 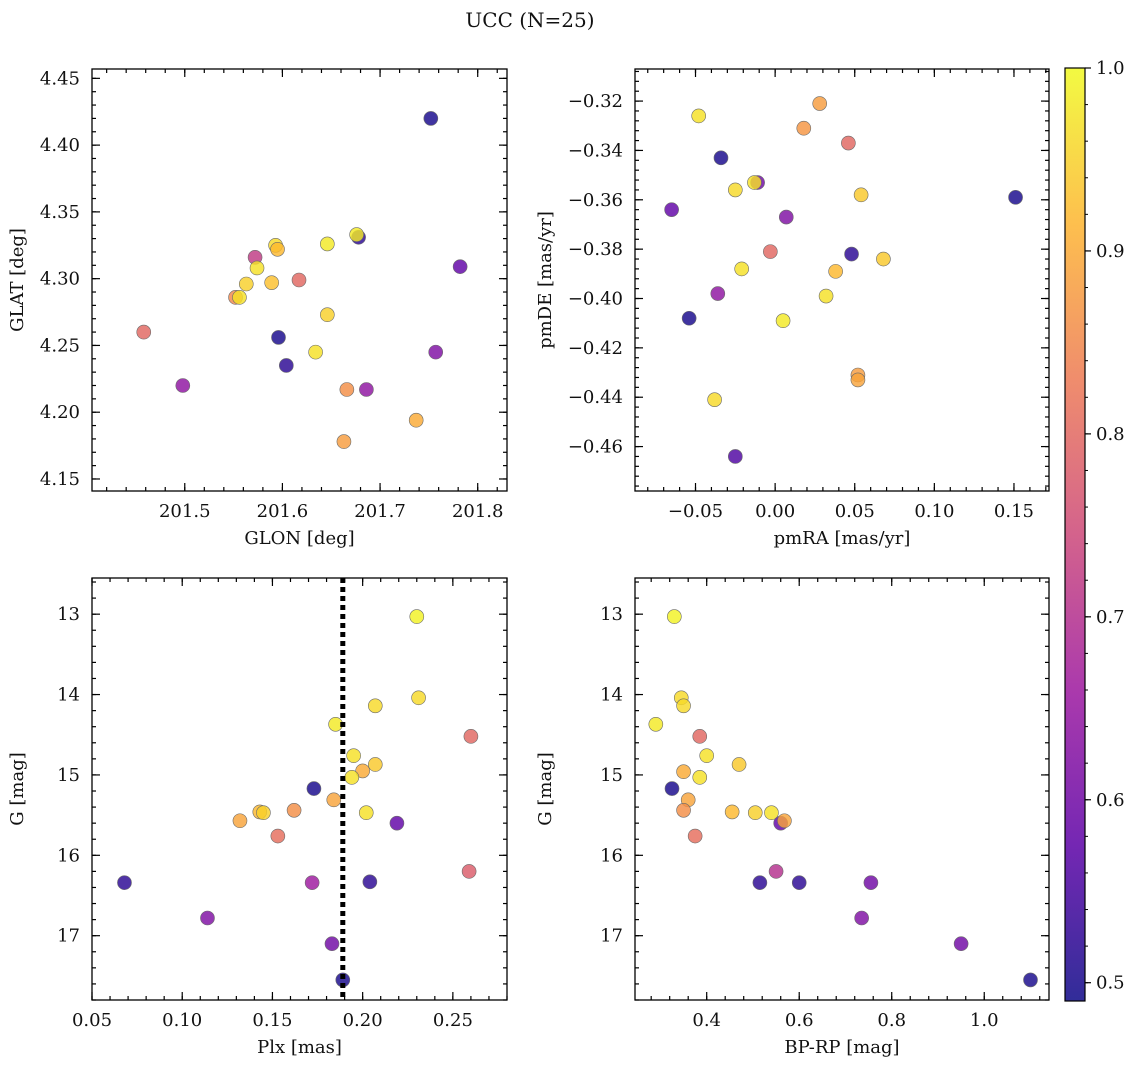 I want to click on colorbar-gradient, so click(x=1075, y=534).